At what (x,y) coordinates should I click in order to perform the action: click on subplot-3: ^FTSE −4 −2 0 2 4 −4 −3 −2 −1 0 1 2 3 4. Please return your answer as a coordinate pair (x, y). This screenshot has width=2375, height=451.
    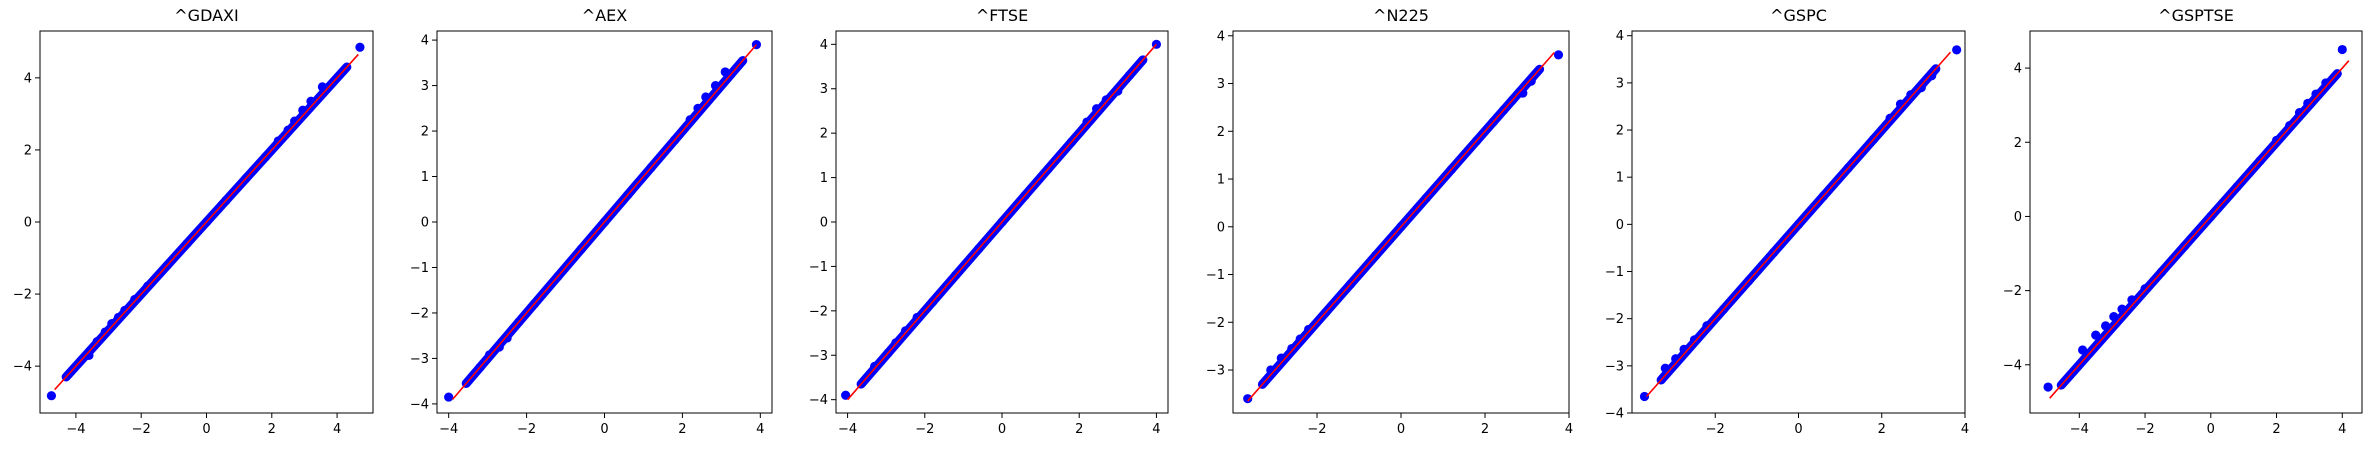
    Looking at the image, I should click on (989, 221).